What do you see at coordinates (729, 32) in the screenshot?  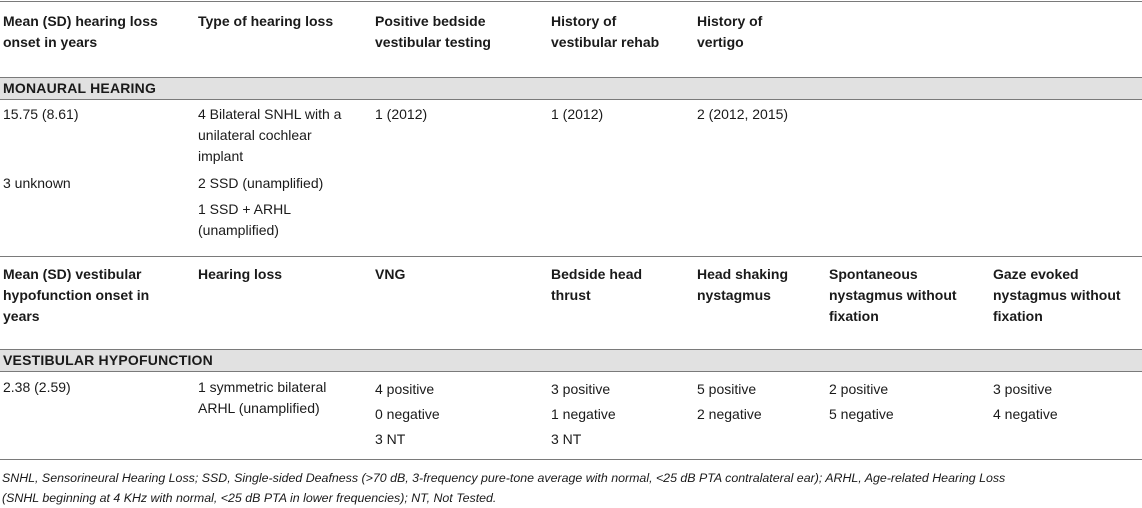 I see `header-history-of-vertigo: History of vertigo` at bounding box center [729, 32].